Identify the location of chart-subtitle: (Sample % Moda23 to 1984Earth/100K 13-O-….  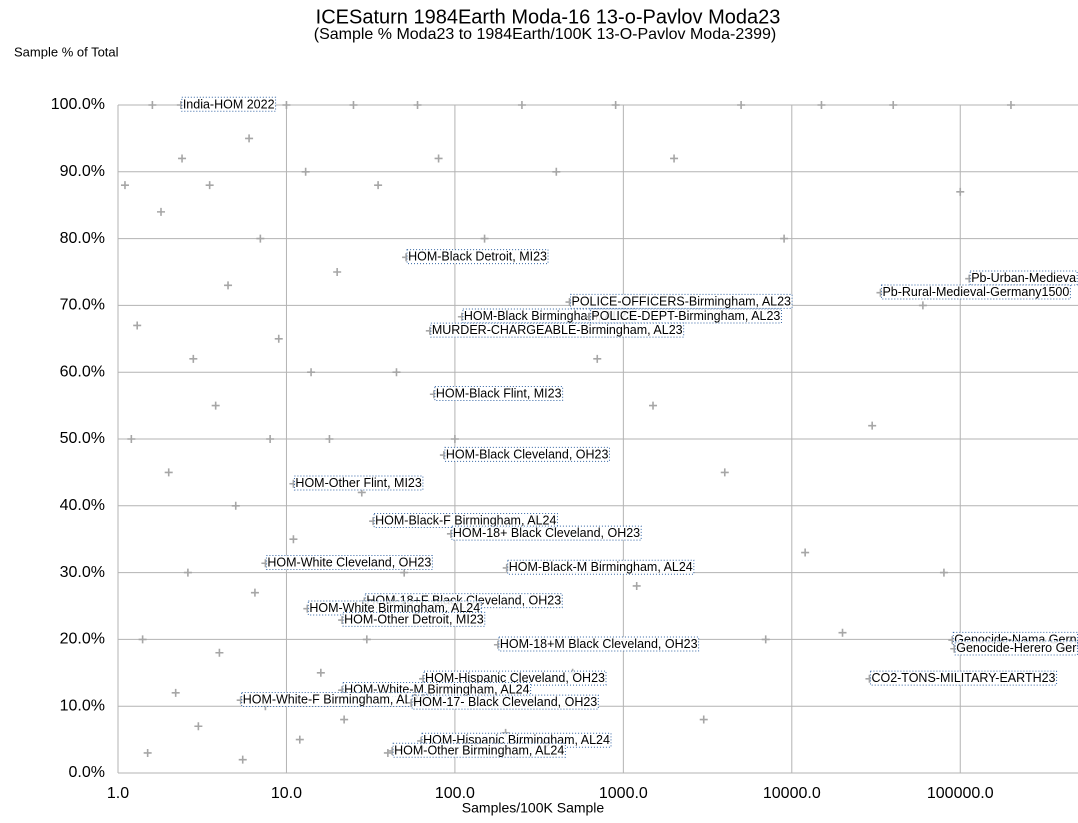
(545, 34).